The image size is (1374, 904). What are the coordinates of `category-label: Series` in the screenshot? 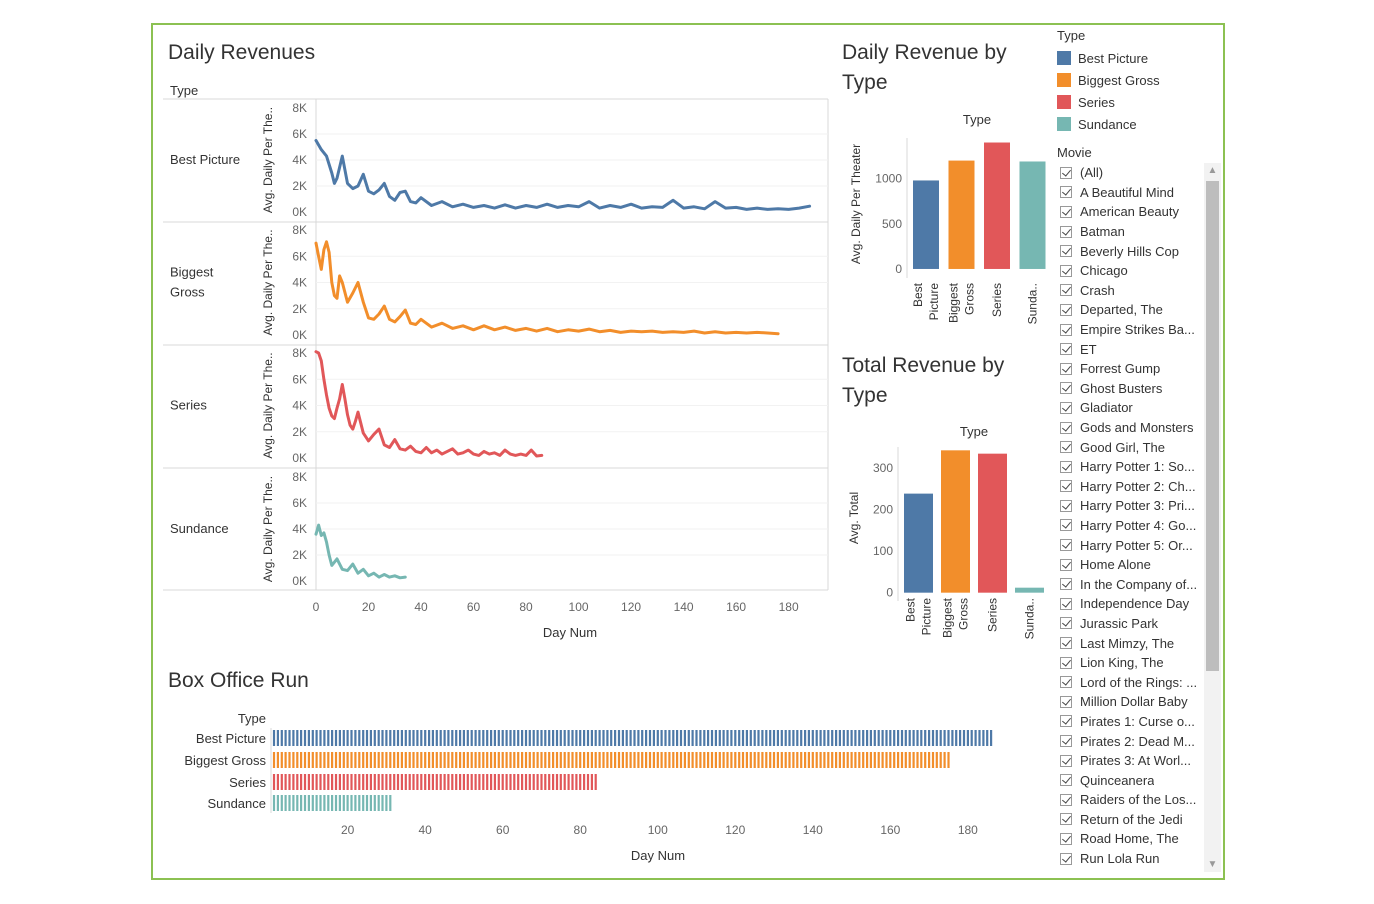 It's located at (997, 300).